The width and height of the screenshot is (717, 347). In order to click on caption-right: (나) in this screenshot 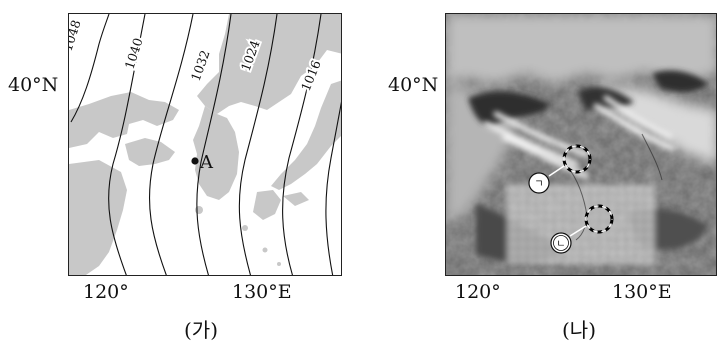, I will do `click(579, 330)`.